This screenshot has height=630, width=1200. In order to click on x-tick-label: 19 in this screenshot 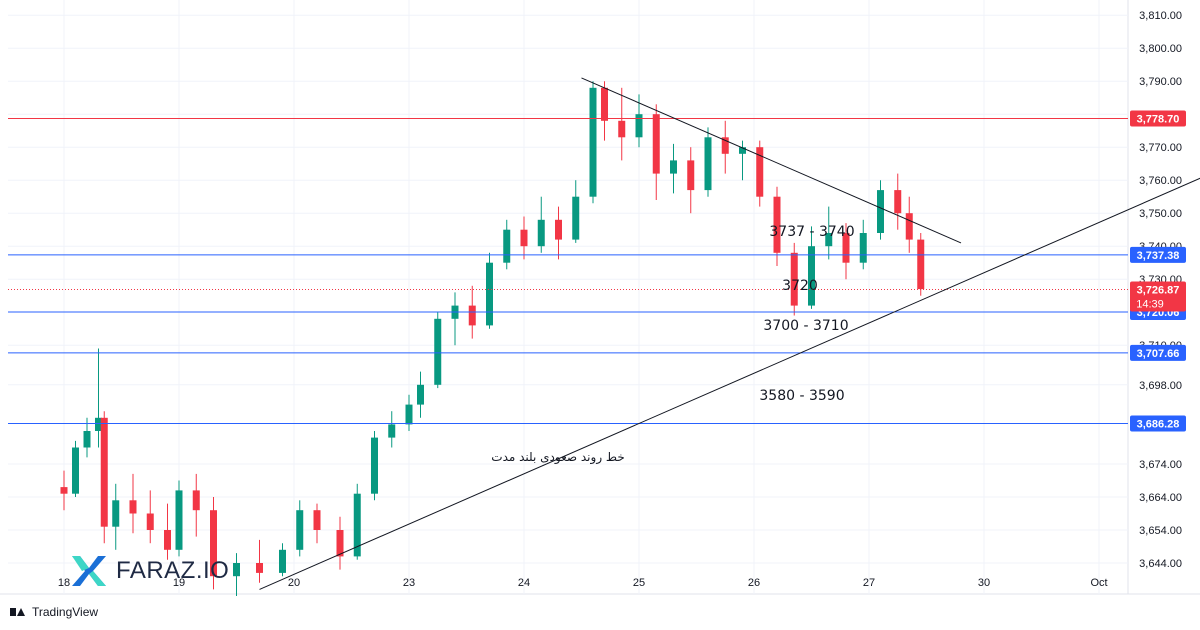, I will do `click(179, 583)`.